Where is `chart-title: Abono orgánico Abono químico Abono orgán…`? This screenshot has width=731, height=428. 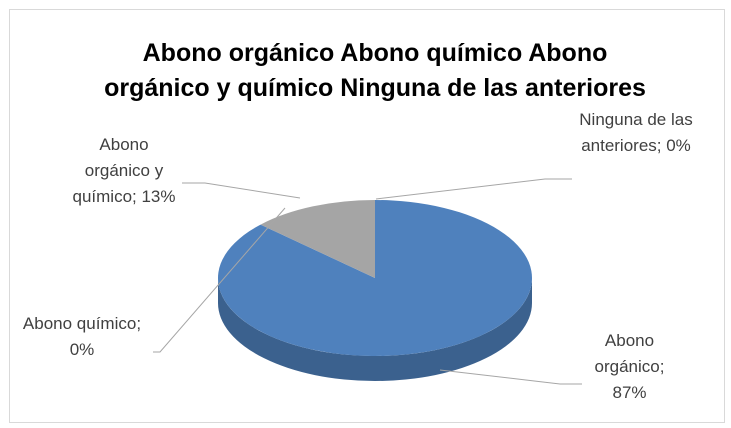 chart-title: Abono orgánico Abono químico Abono orgán… is located at coordinates (375, 70).